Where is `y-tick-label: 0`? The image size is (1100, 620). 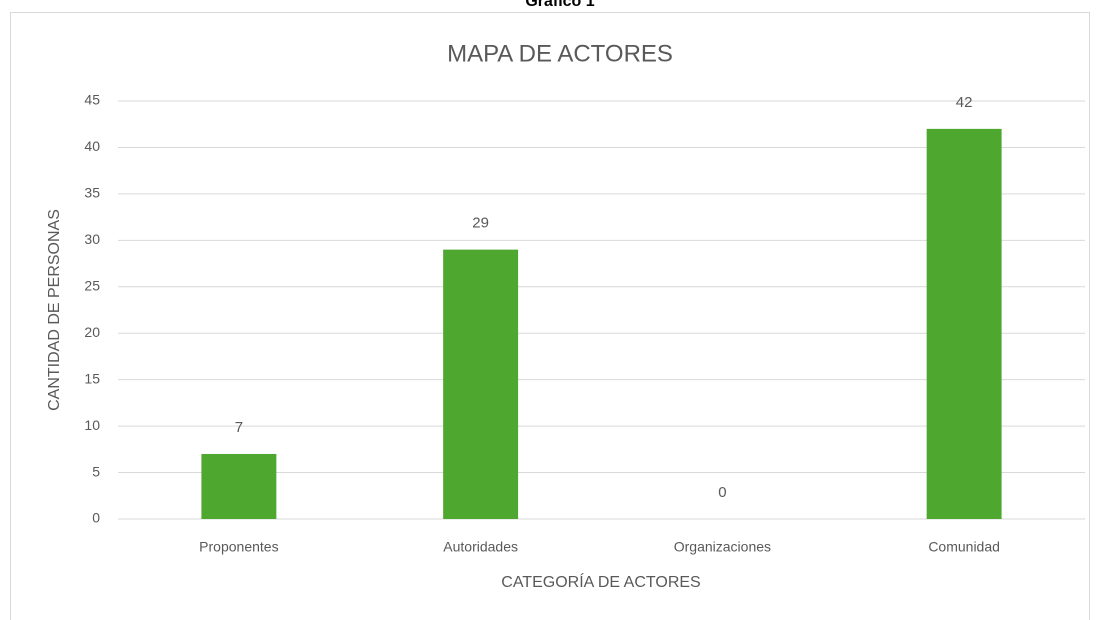
y-tick-label: 0 is located at coordinates (96, 518).